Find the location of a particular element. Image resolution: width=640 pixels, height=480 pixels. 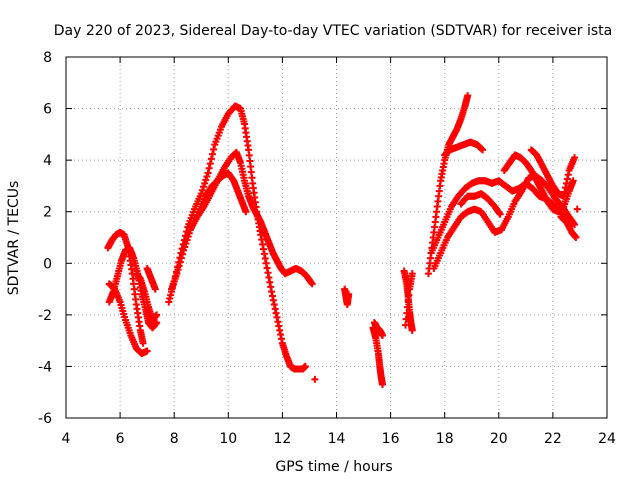

y-tick-label: 0 is located at coordinates (47, 264).